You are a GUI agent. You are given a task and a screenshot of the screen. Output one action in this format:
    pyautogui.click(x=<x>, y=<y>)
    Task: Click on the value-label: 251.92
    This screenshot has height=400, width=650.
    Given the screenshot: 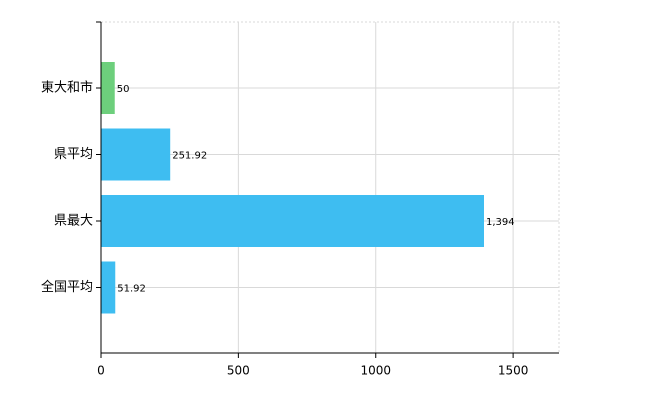 What is the action you would take?
    pyautogui.click(x=189, y=156)
    